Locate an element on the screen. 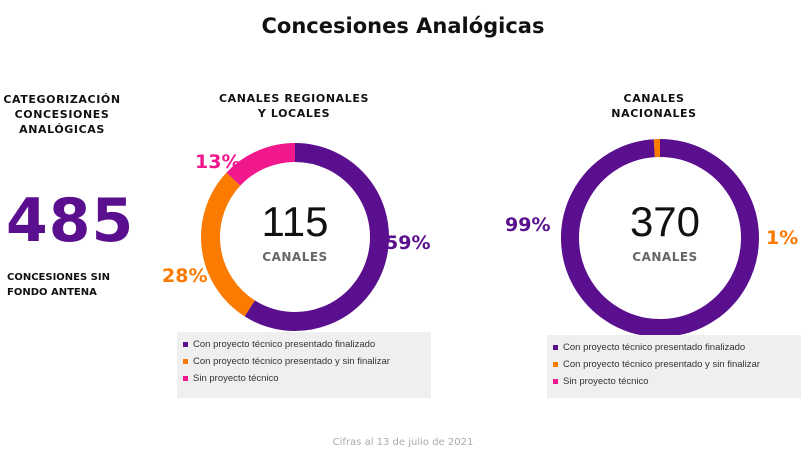 This screenshot has width=806, height=470. regional-heading-line-1: CANALES REGIONALES is located at coordinates (293, 98).